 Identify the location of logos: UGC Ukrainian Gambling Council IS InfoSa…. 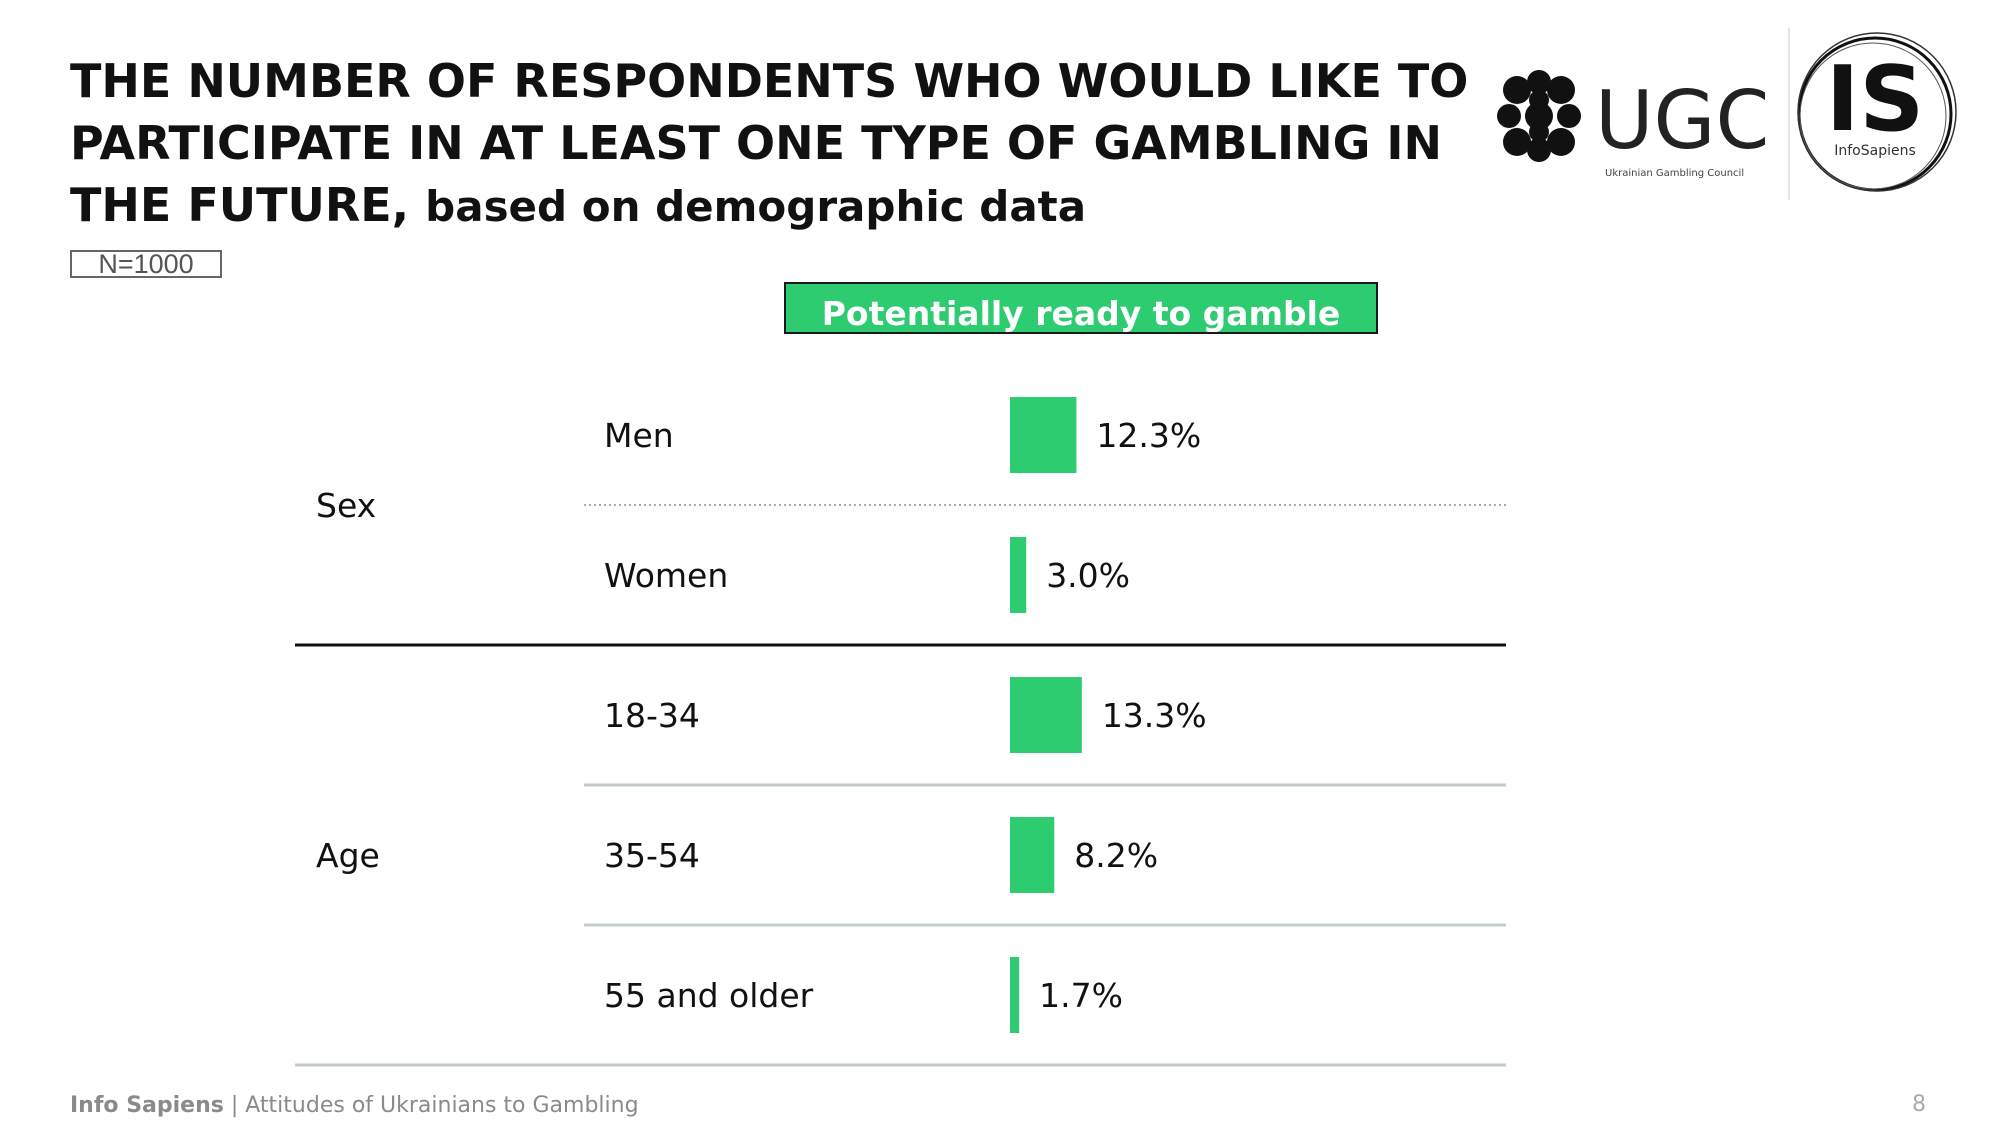
(1730, 115).